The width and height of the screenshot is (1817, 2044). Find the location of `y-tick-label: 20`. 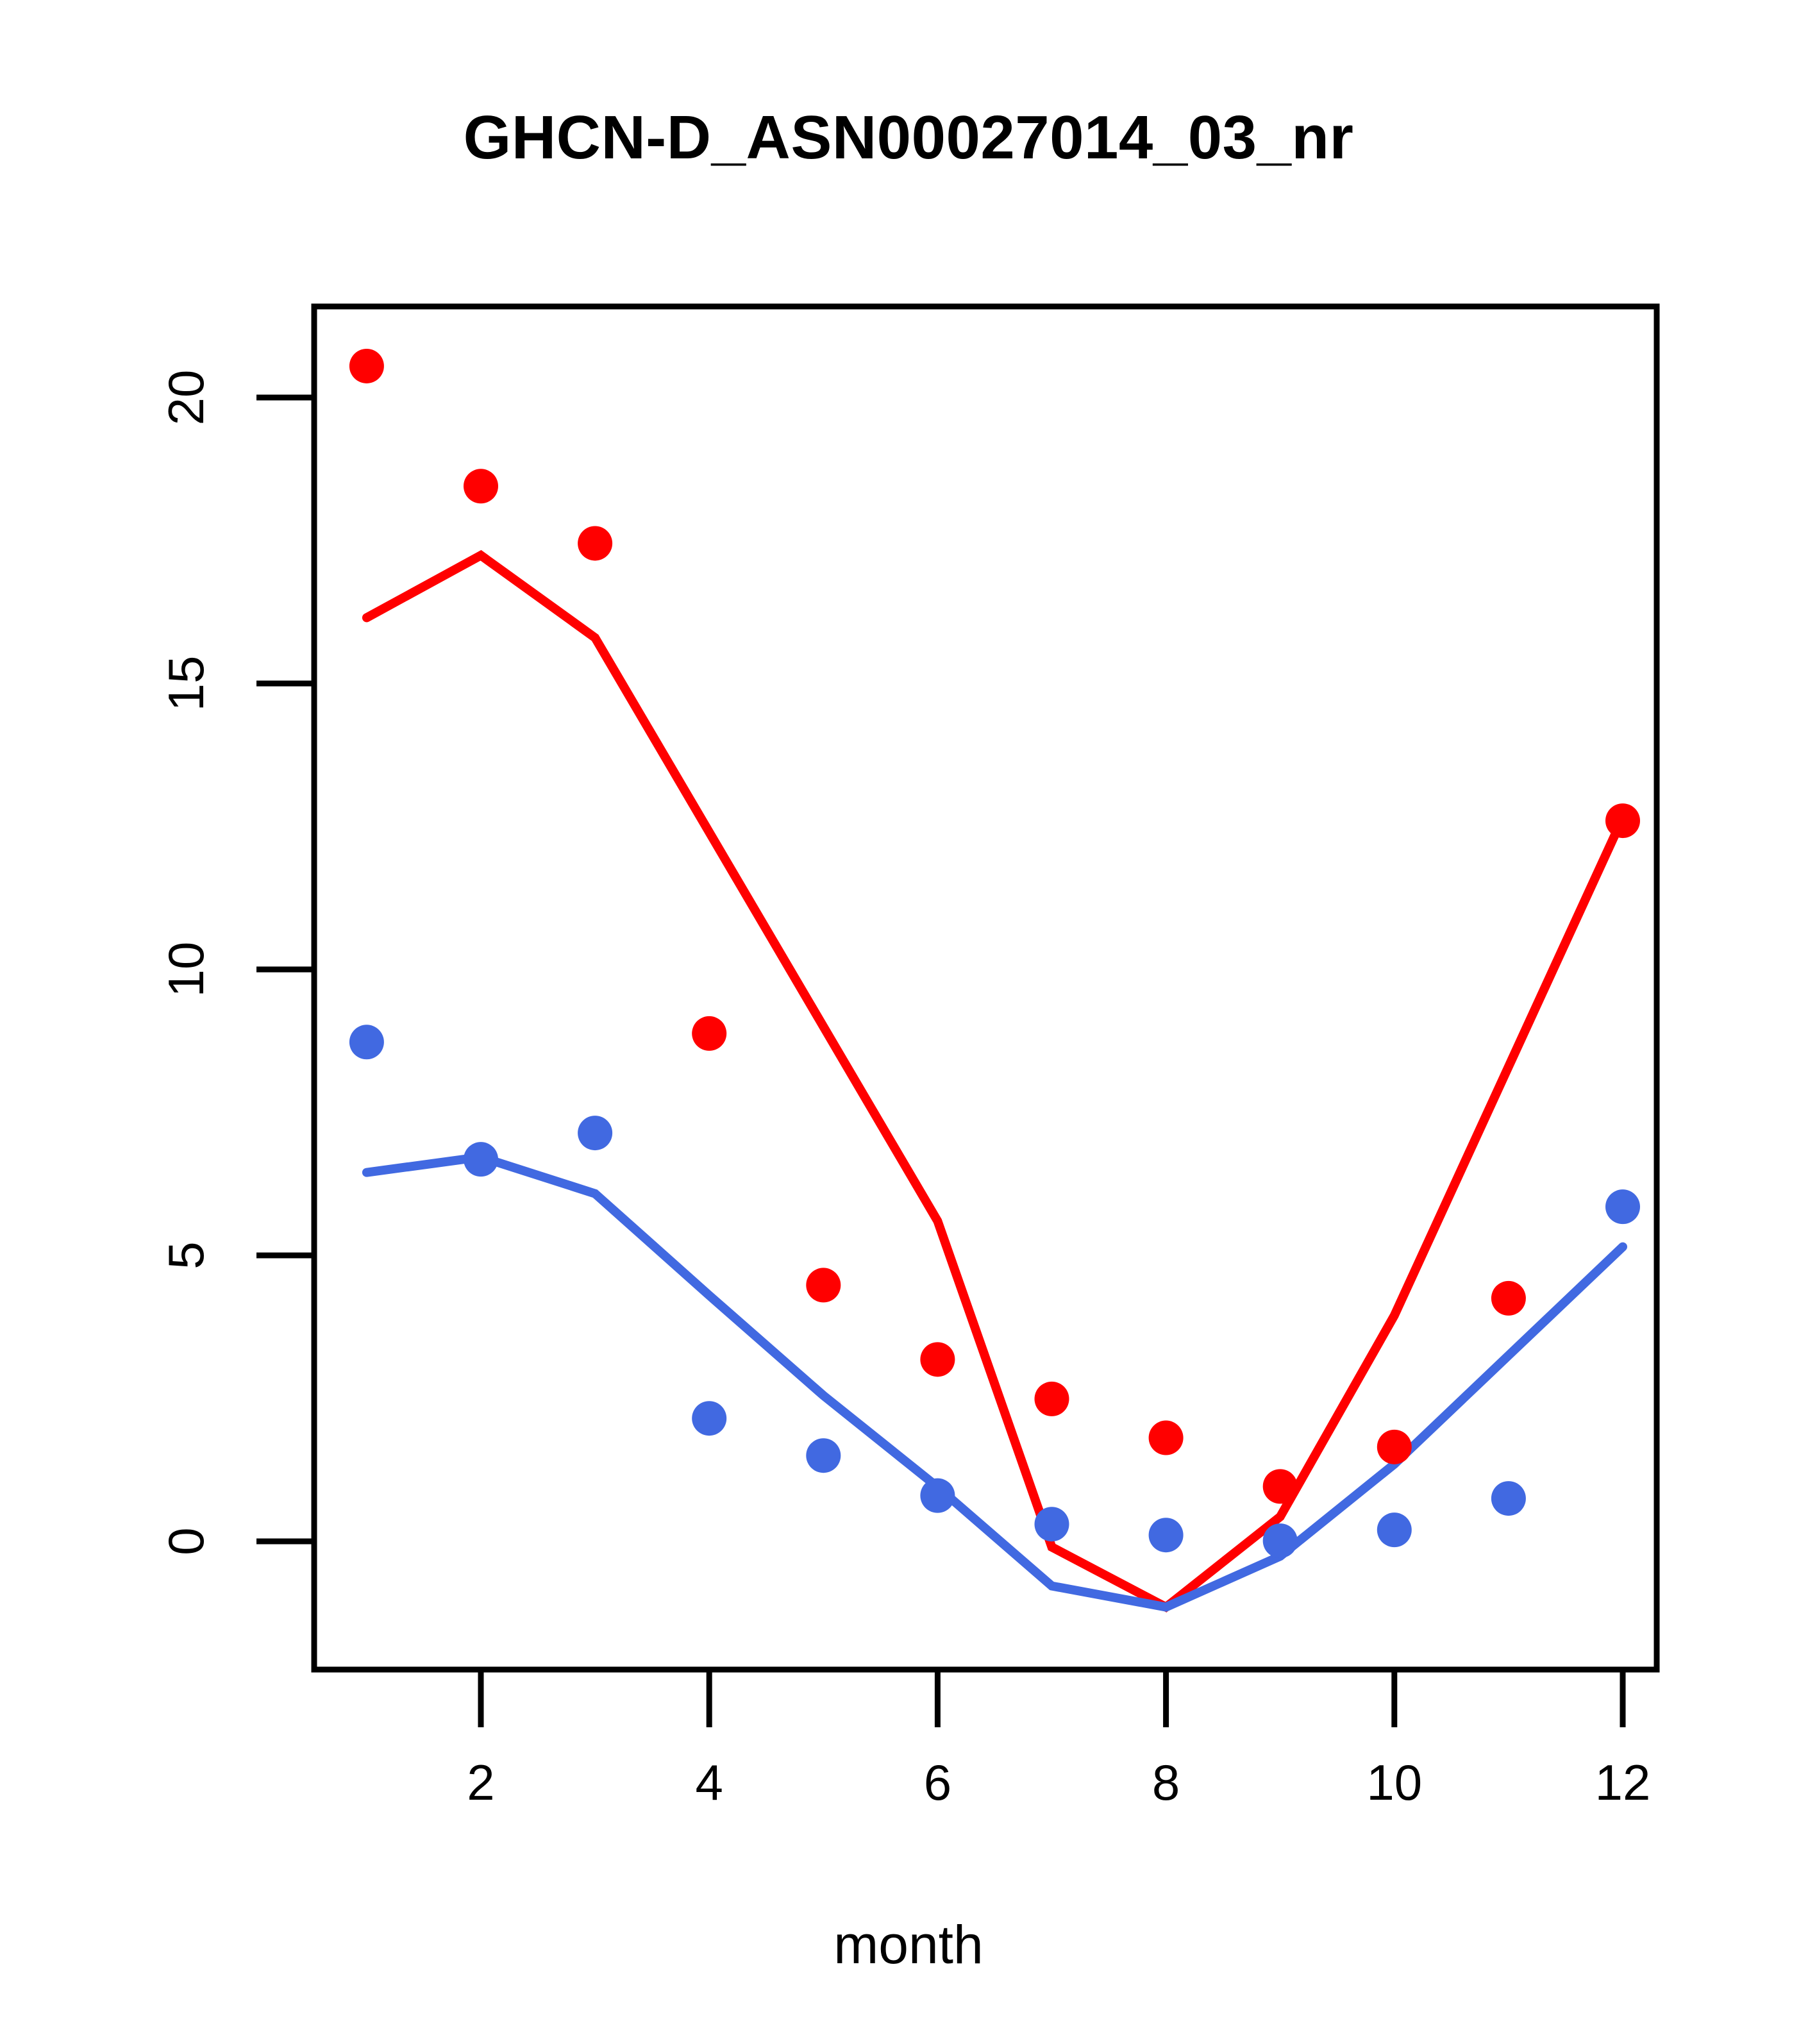

y-tick-label: 20 is located at coordinates (186, 397).